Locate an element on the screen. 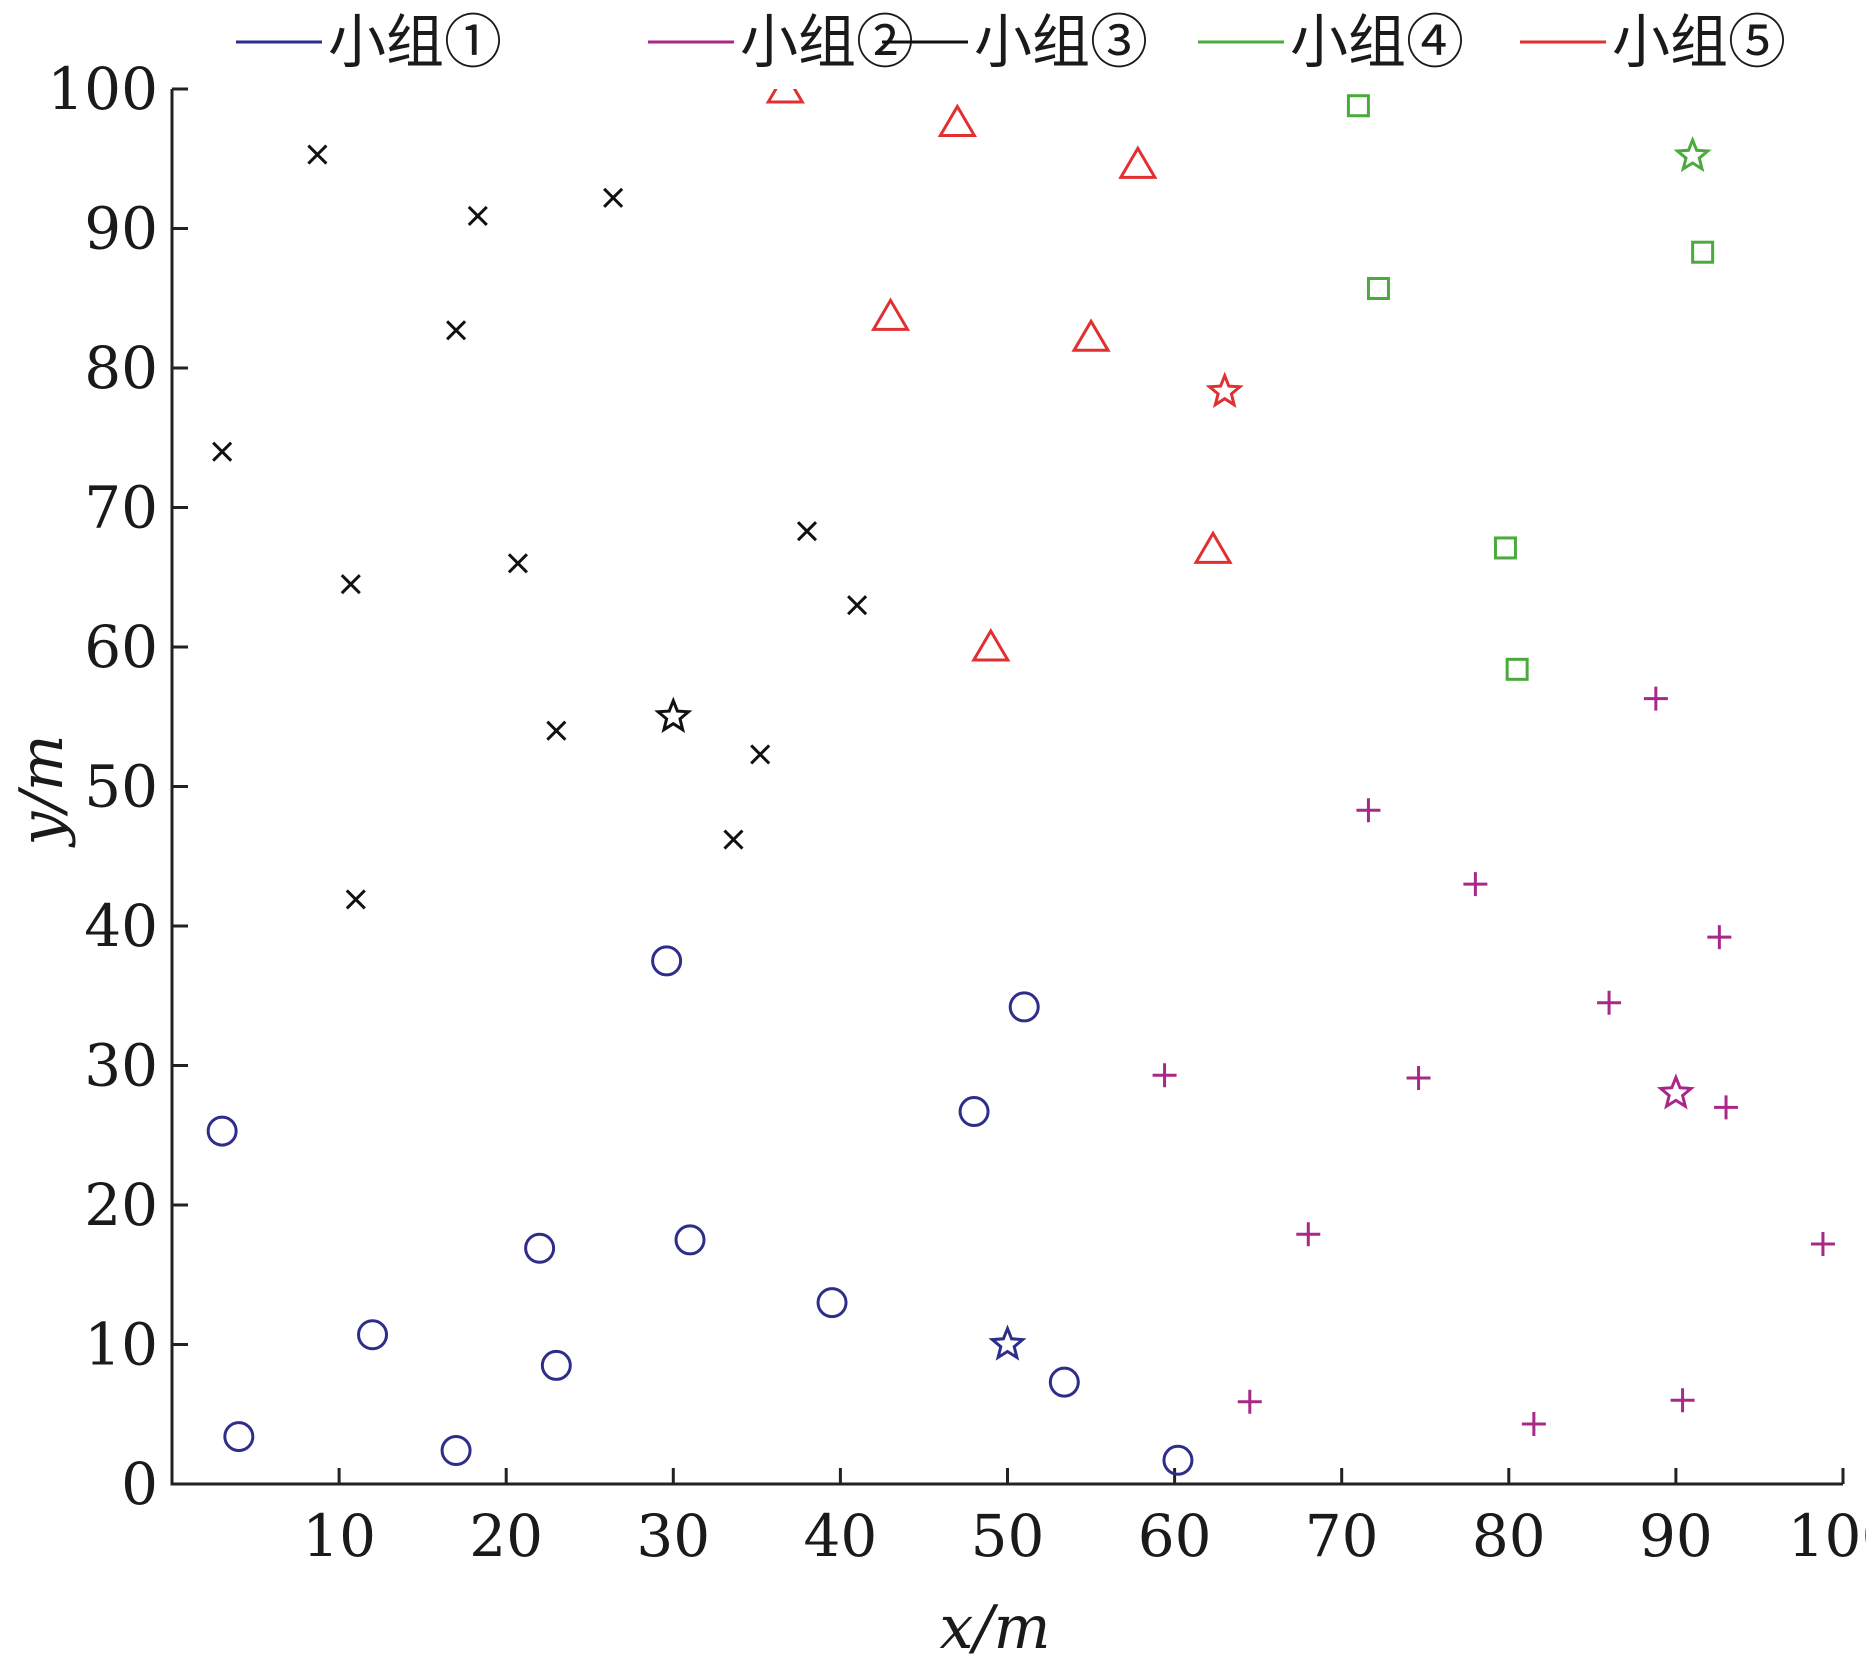 This screenshot has width=1866, height=1658. y-tick-label: 80 is located at coordinates (121, 368).